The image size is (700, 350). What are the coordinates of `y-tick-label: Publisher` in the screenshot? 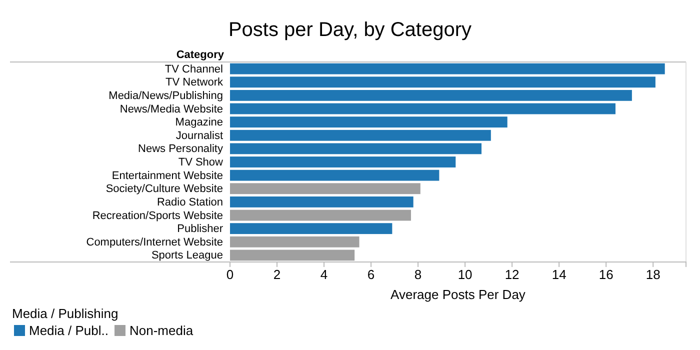 It's located at (200, 229).